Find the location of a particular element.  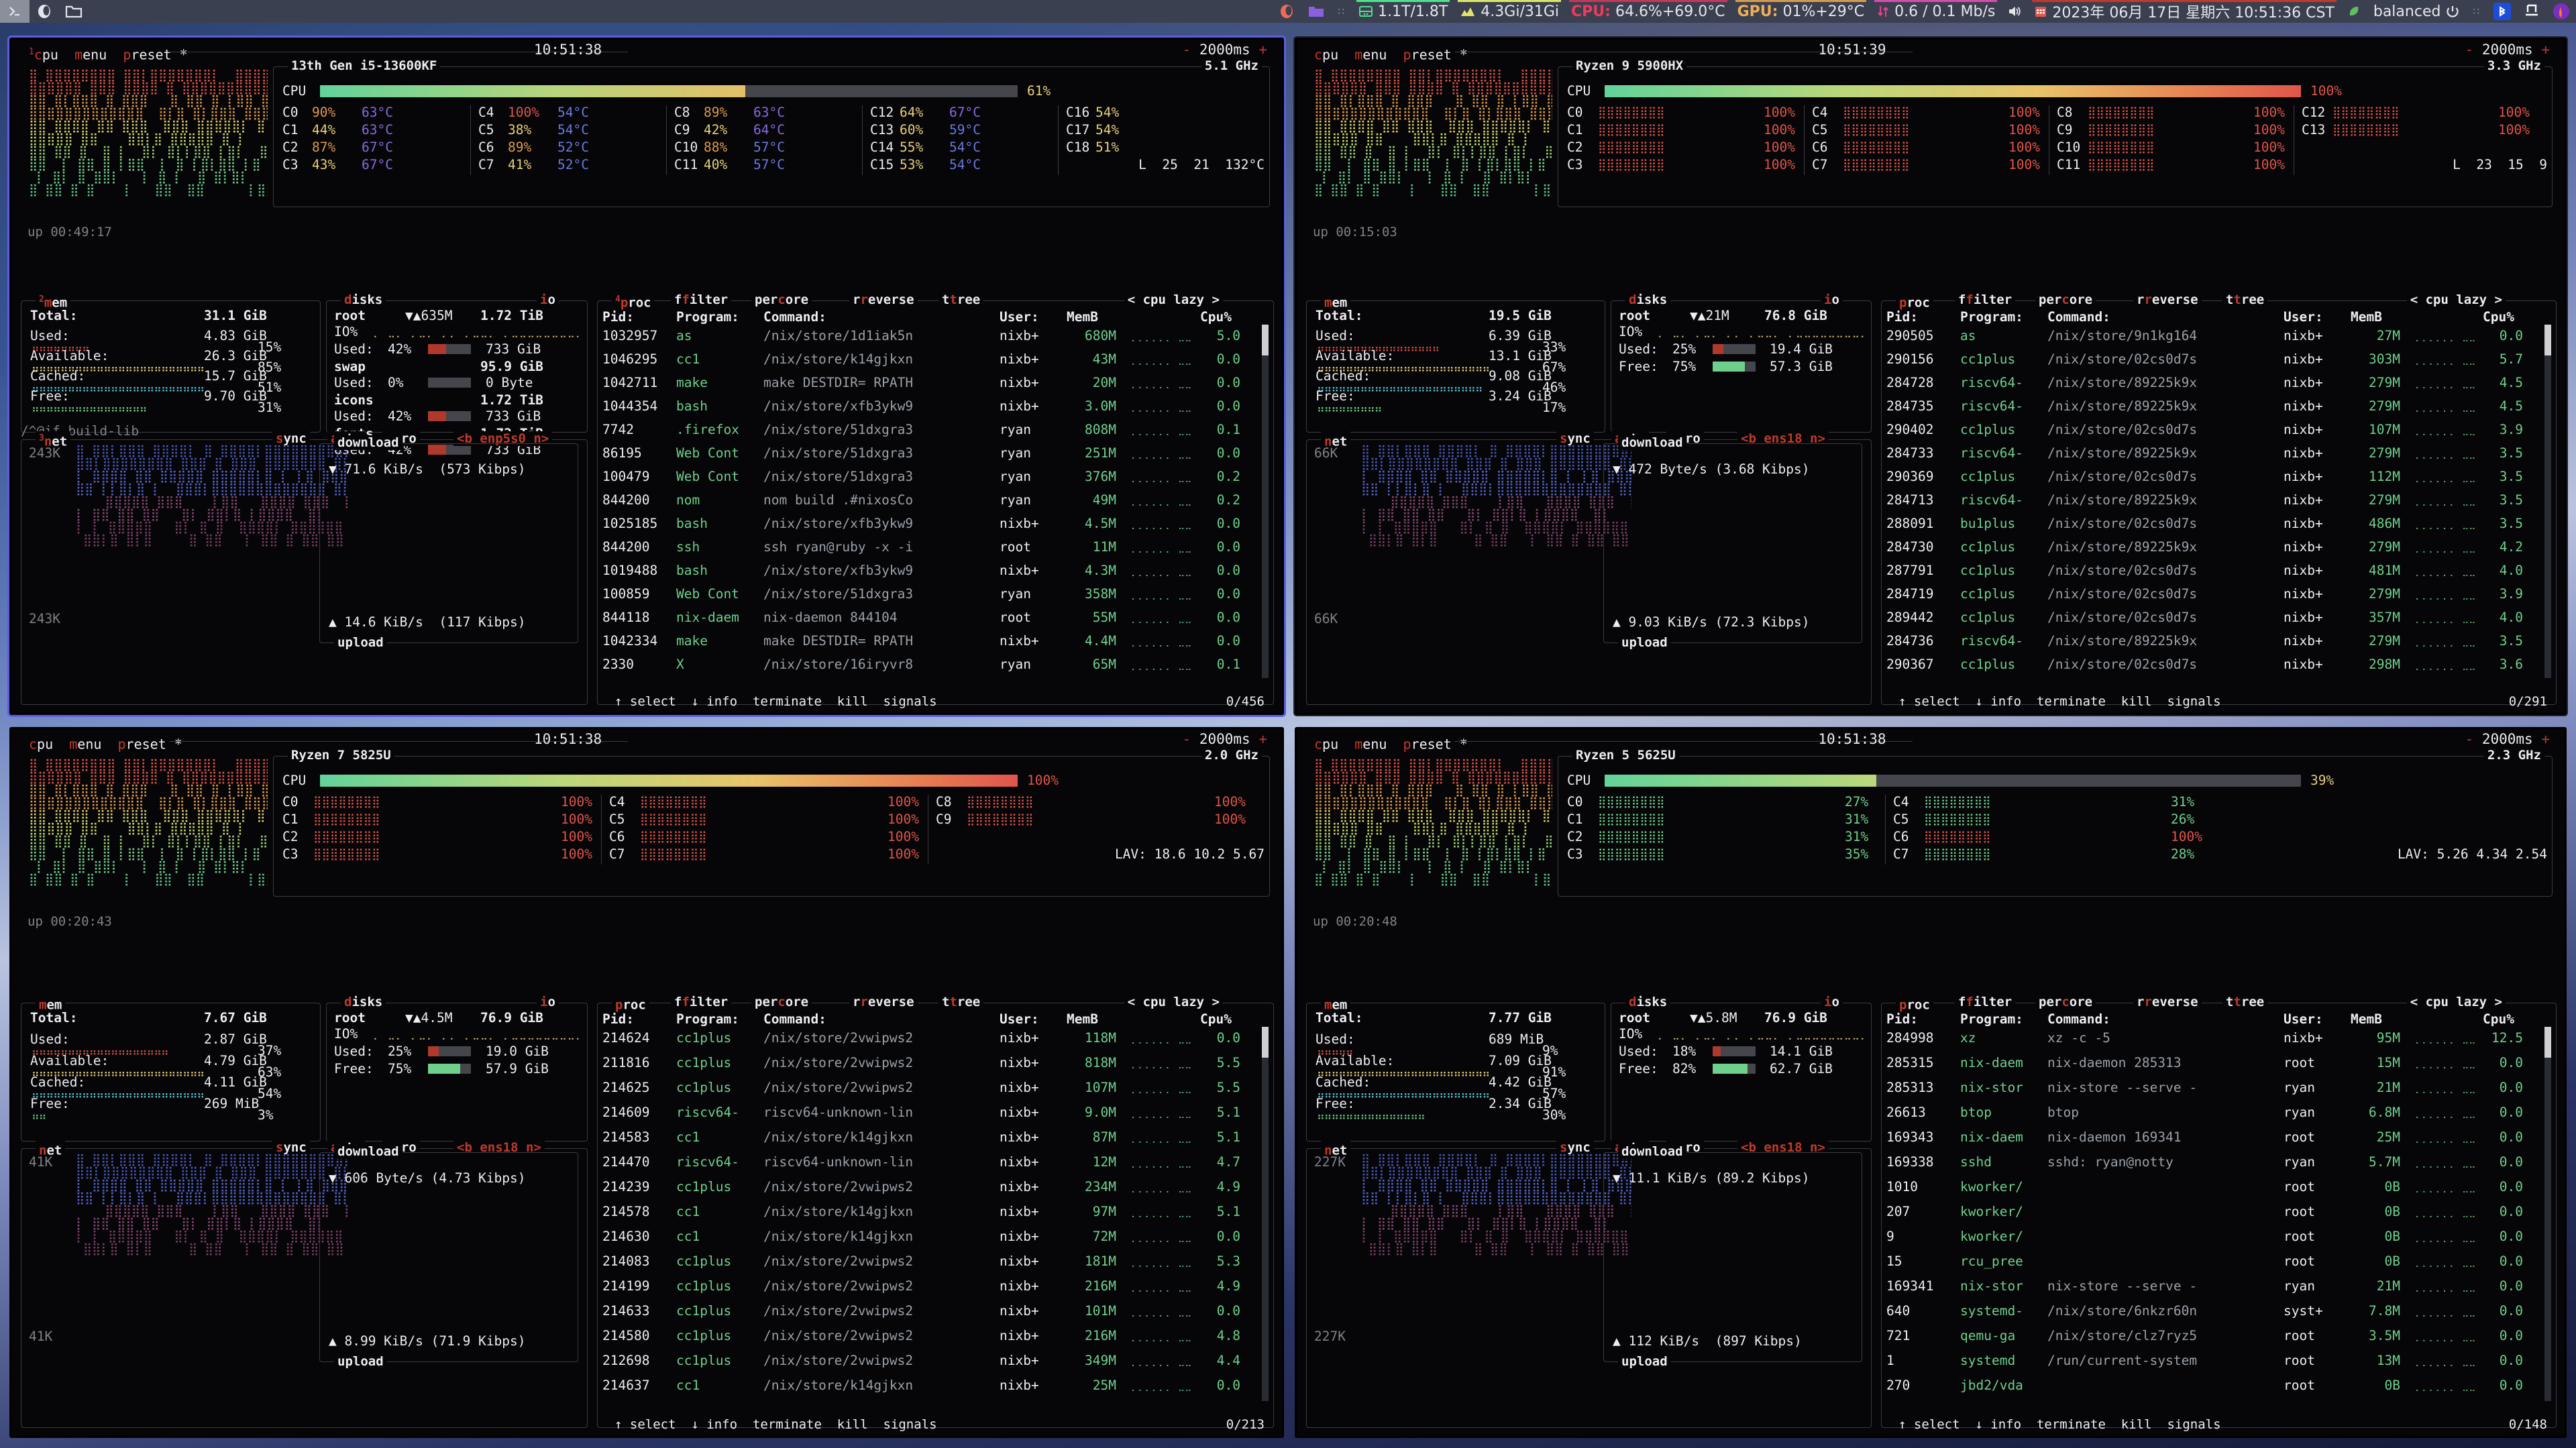

proc-row-program: systemd is located at coordinates (1988, 1360).